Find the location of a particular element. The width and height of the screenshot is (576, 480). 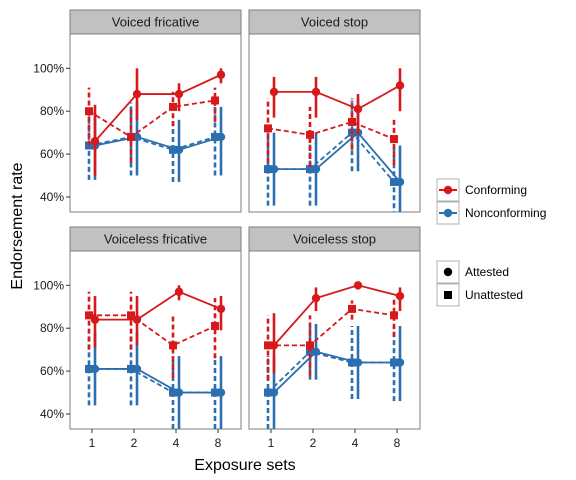

legend-shape-key: Attested is located at coordinates (472, 272).